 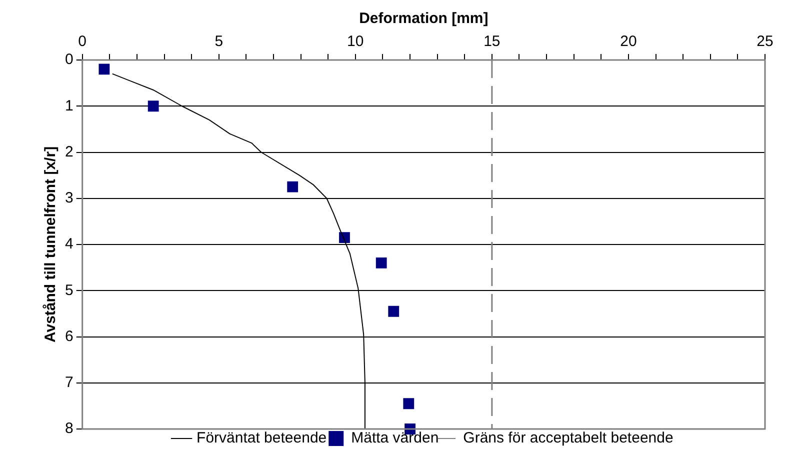 What do you see at coordinates (355, 41) in the screenshot?
I see `x-tick-label: 10` at bounding box center [355, 41].